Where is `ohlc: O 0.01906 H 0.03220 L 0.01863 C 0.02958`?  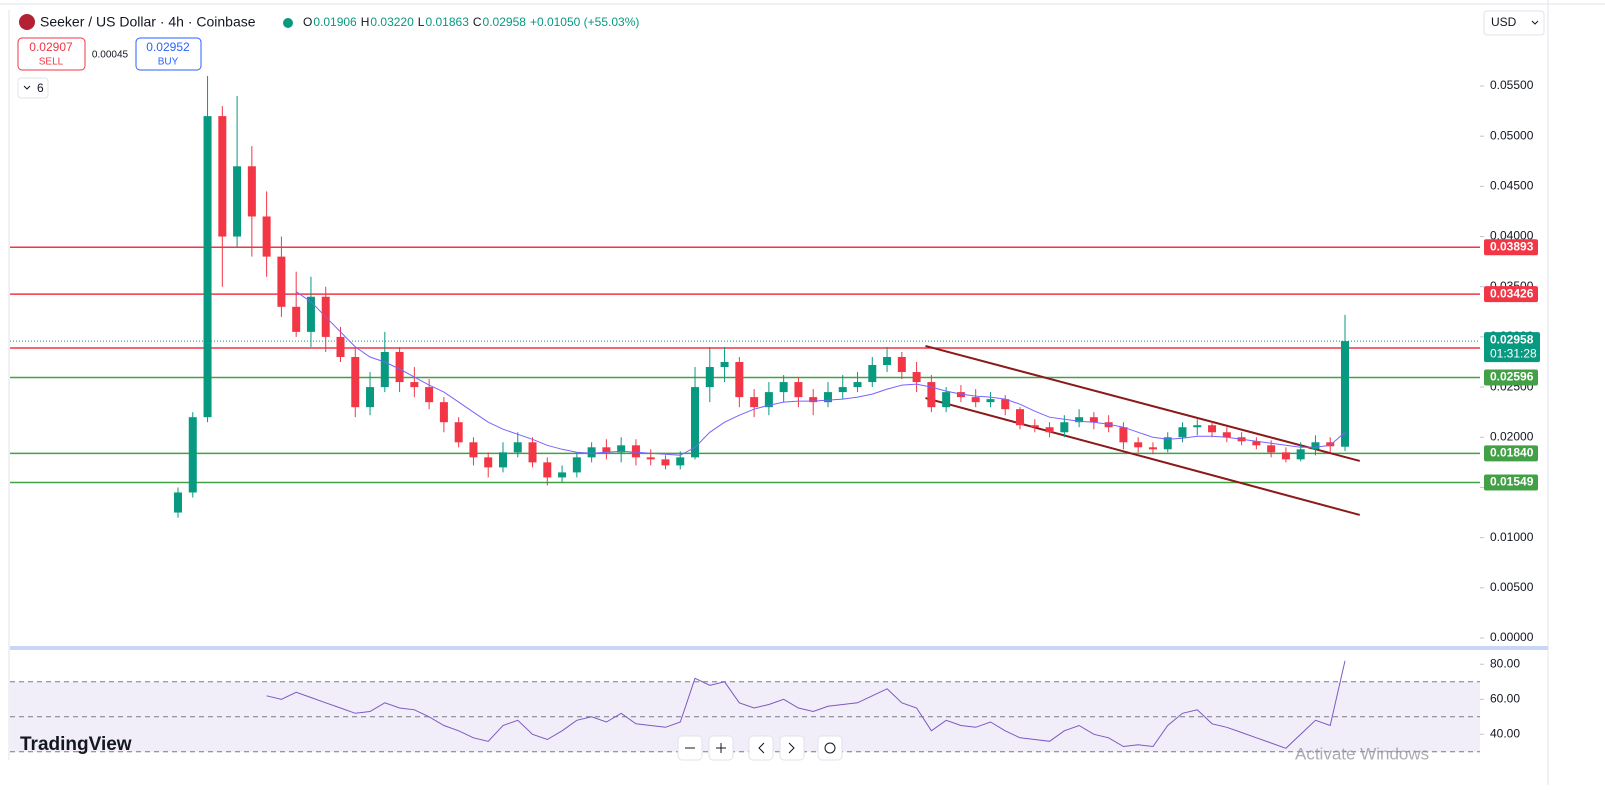
ohlc: O 0.01906 H 0.03220 L 0.01863 C 0.02958 is located at coordinates (414, 22).